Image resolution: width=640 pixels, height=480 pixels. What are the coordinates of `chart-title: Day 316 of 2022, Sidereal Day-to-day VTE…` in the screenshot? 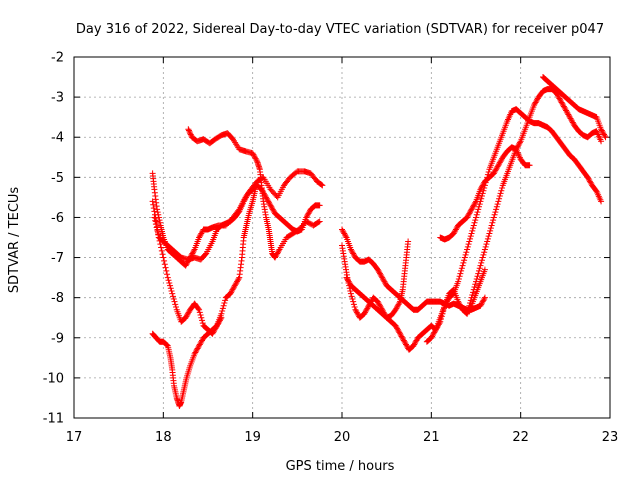 It's located at (340, 29).